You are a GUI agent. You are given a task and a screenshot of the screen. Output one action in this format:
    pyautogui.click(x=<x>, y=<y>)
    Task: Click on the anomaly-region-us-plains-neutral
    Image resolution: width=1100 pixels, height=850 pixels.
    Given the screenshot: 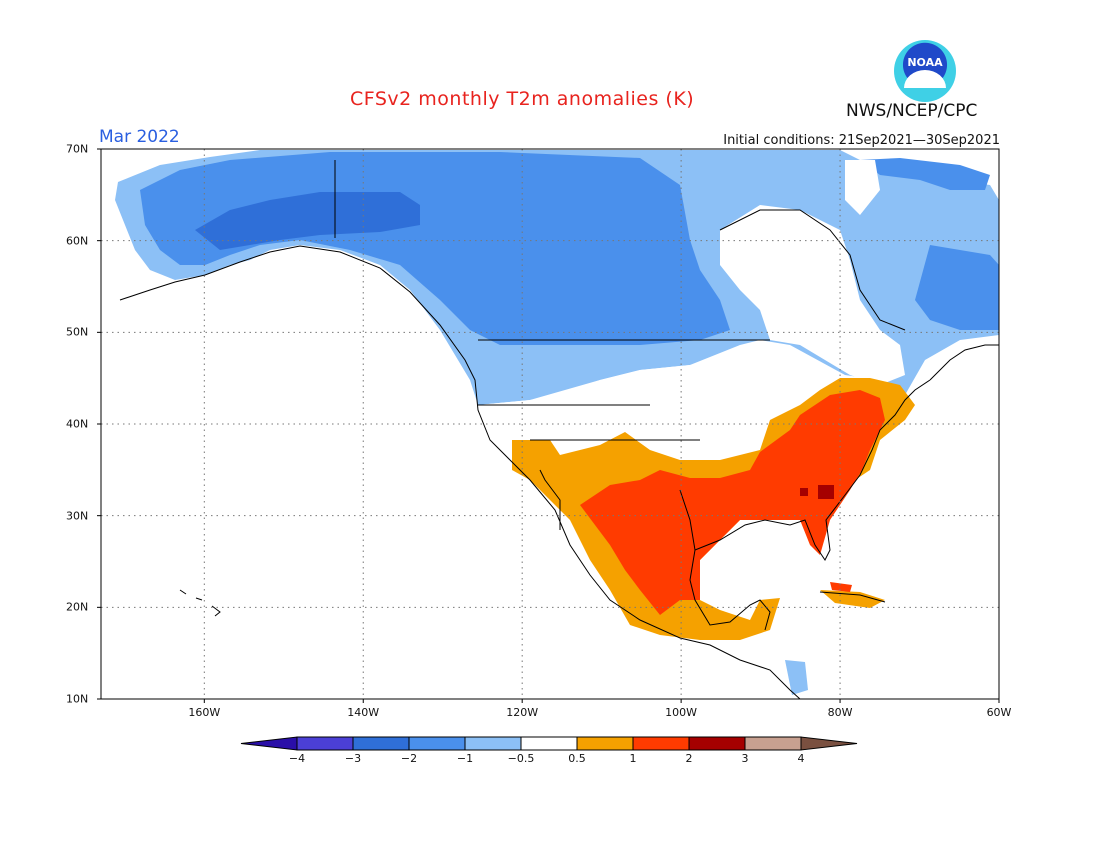 What is the action you would take?
    pyautogui.click(x=654, y=406)
    